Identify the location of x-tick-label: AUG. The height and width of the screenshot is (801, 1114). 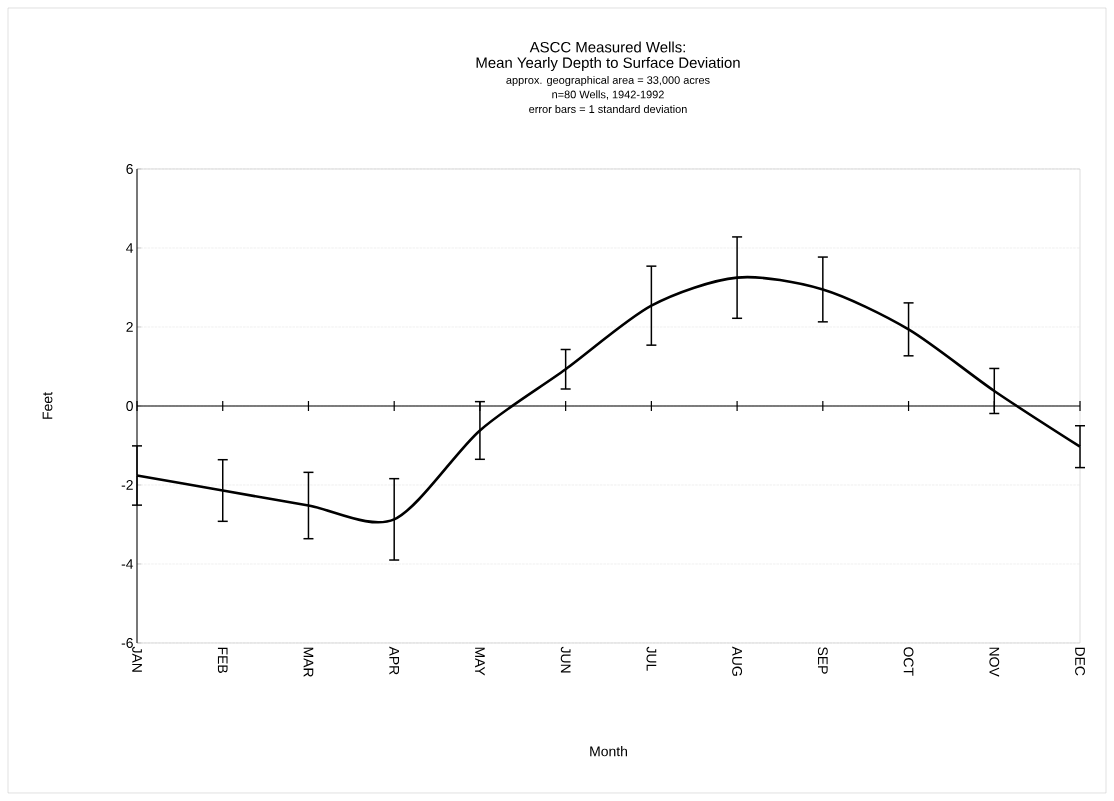
(737, 661).